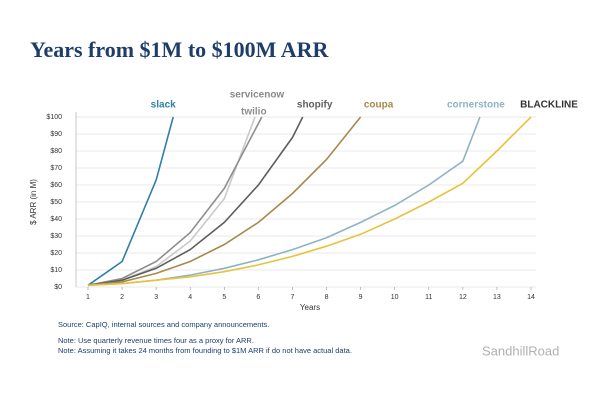  Describe the element at coordinates (190, 297) in the screenshot. I see `x-tick-label: 4` at that location.